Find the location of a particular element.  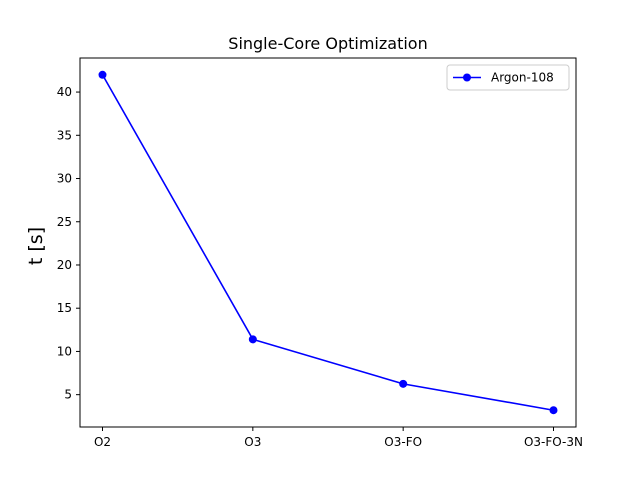

legend: Argon-108 is located at coordinates (508, 77).